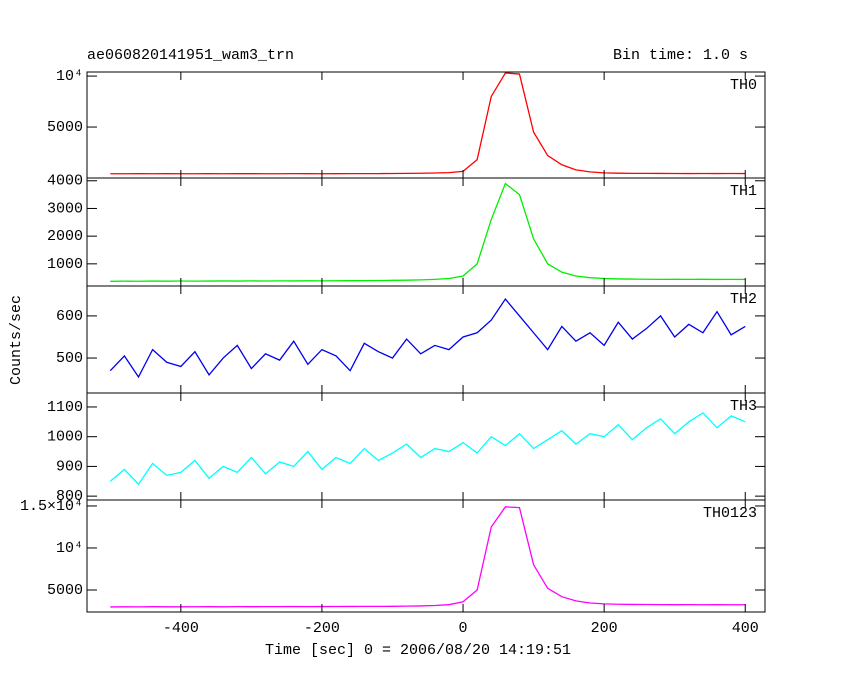 Image resolution: width=850 pixels, height=680 pixels. I want to click on x-tick-label: 0, so click(463, 628).